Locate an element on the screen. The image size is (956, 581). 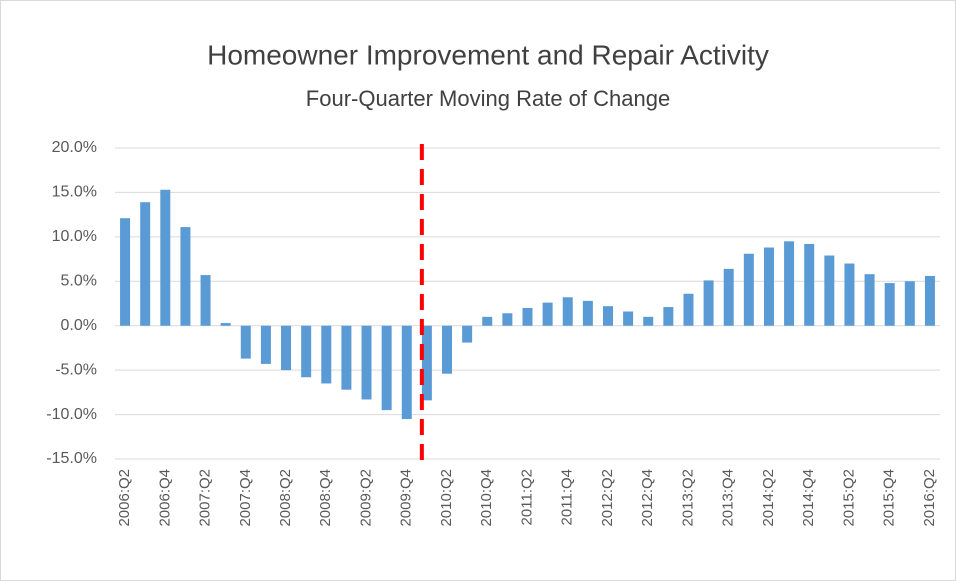
y-tick-label: 5.0% is located at coordinates (79, 281).